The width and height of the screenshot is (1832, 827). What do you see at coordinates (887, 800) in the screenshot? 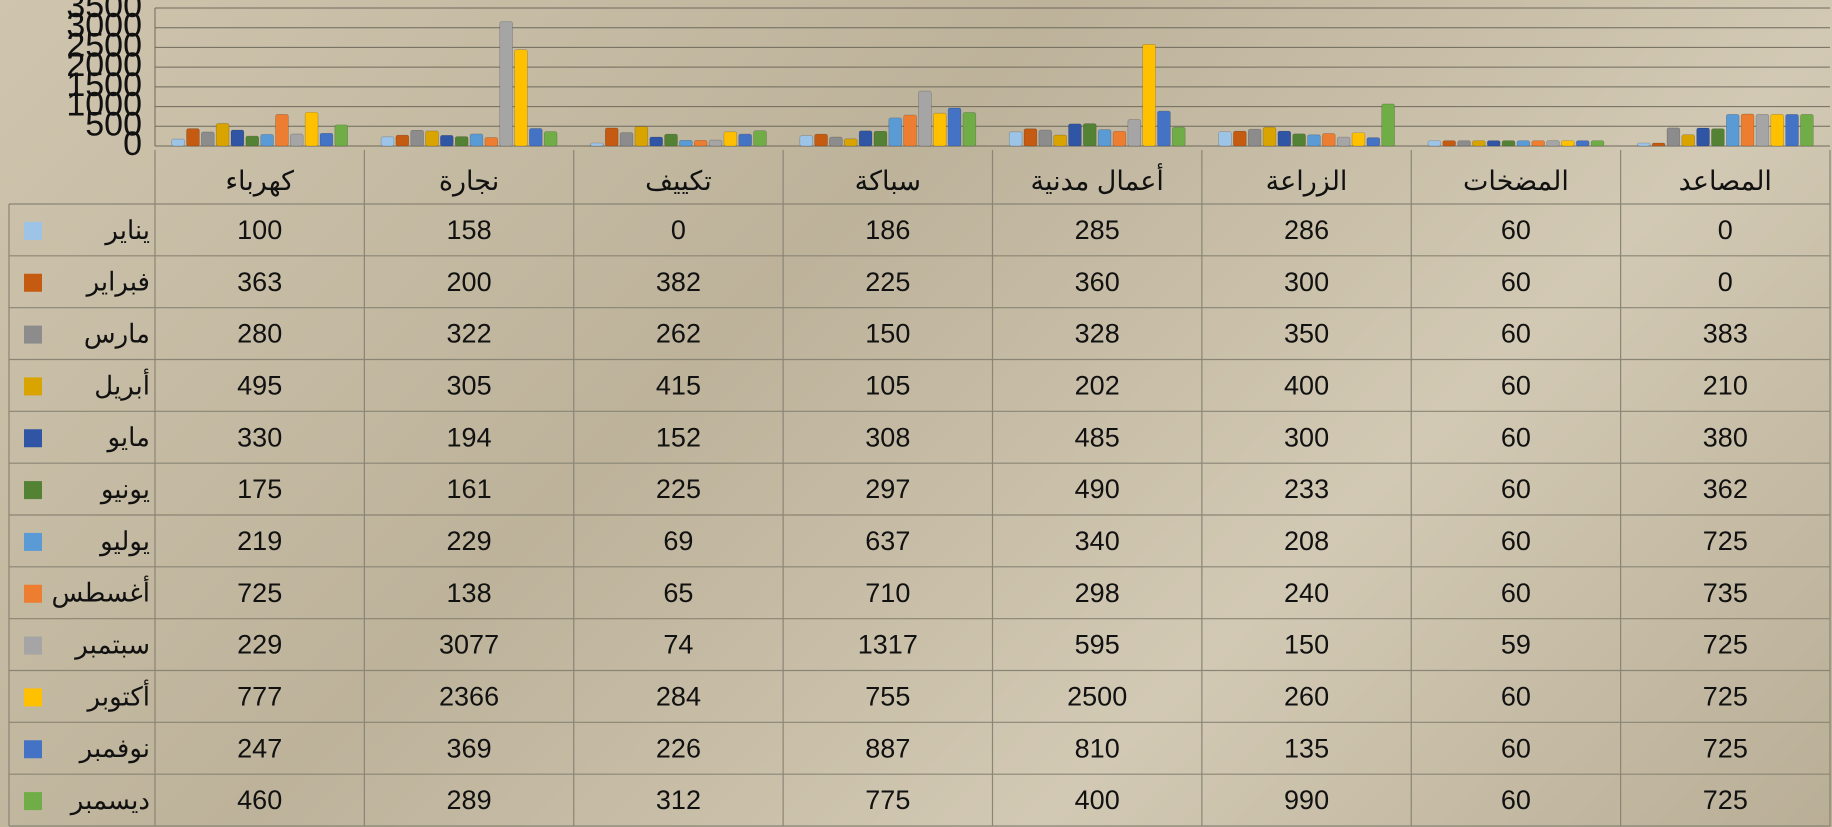
I see `table-value: 775` at bounding box center [887, 800].